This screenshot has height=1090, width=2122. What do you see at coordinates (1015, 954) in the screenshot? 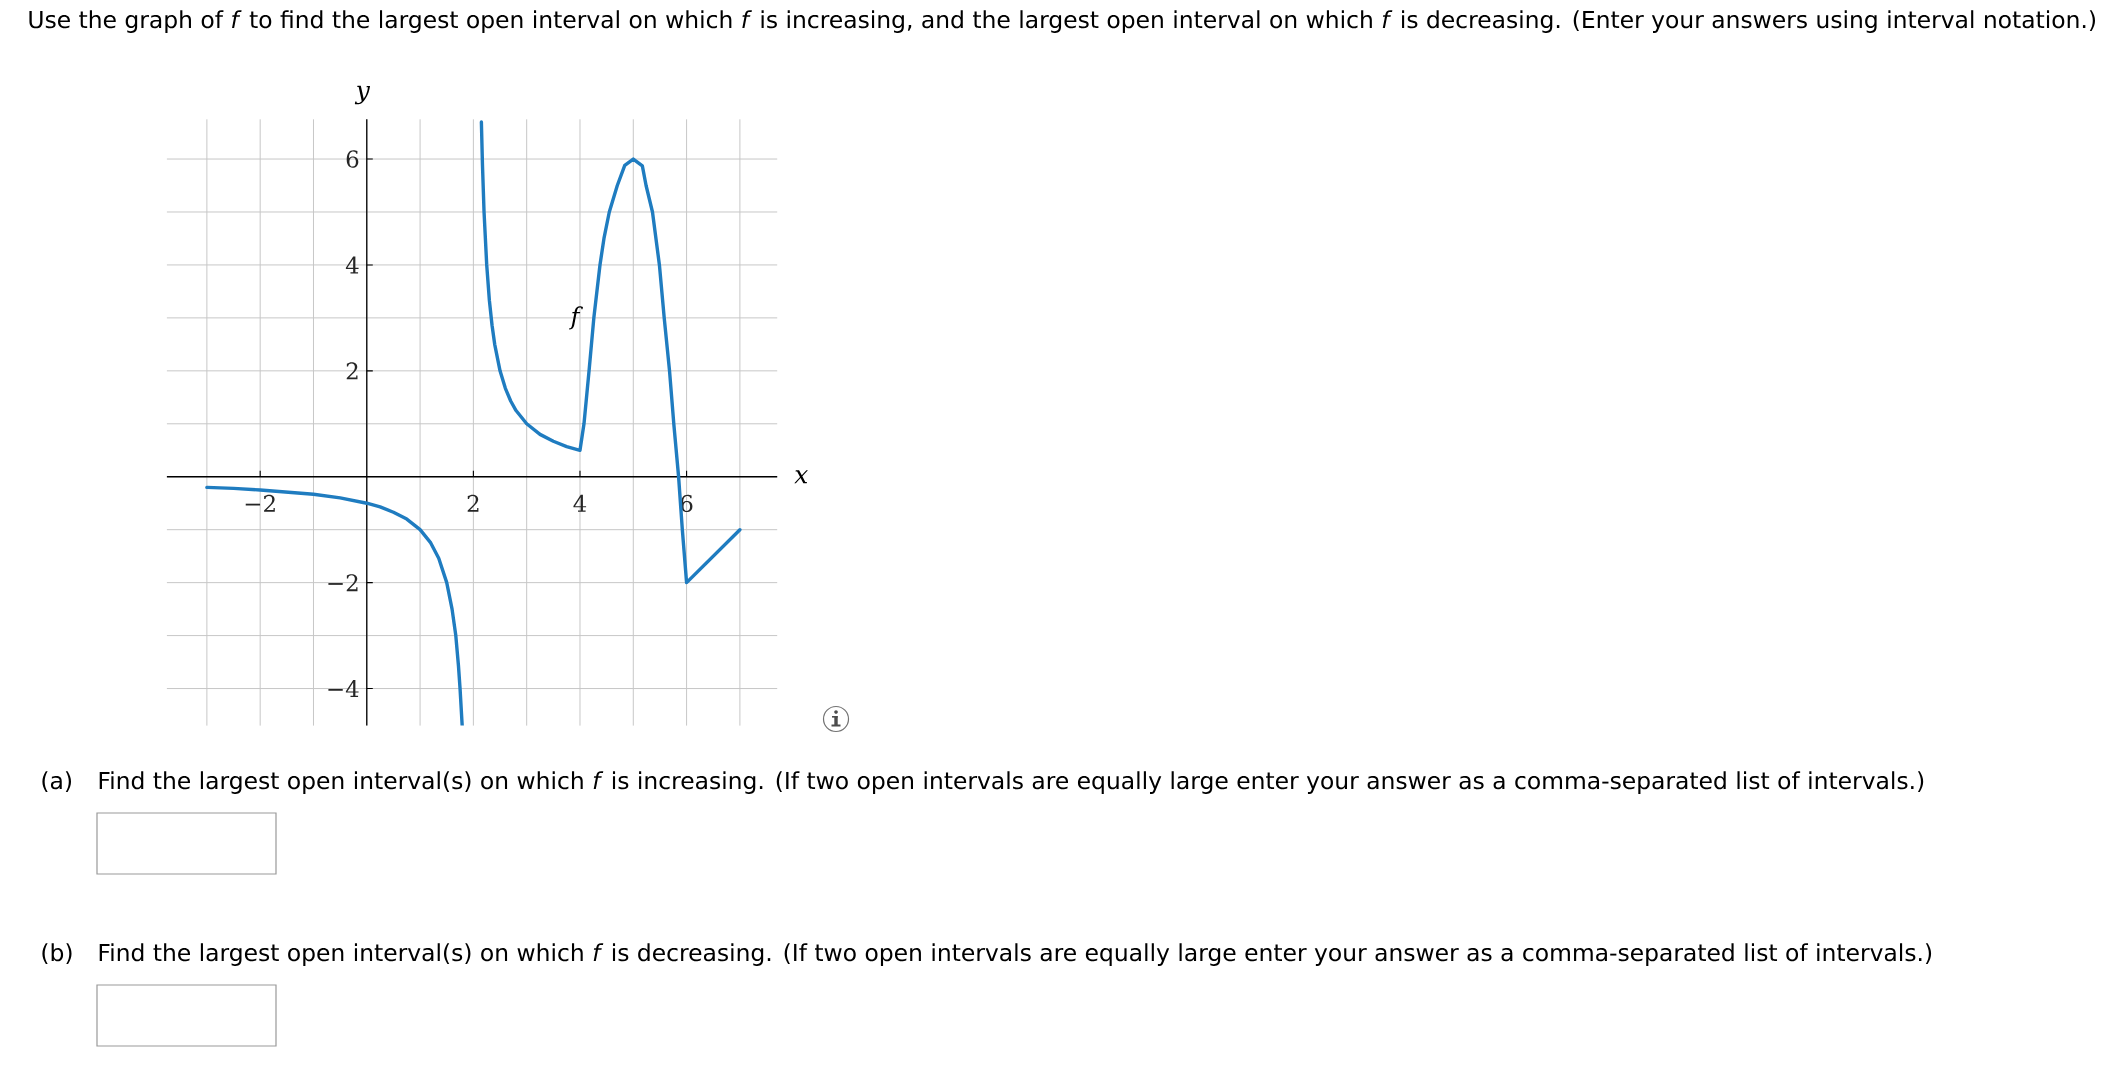
I see `text: Find the largest open interval(s) on which f is decreasing. (If two open intervals are equally large enter your answer as a comma-separated list of intervals.)` at bounding box center [1015, 954].